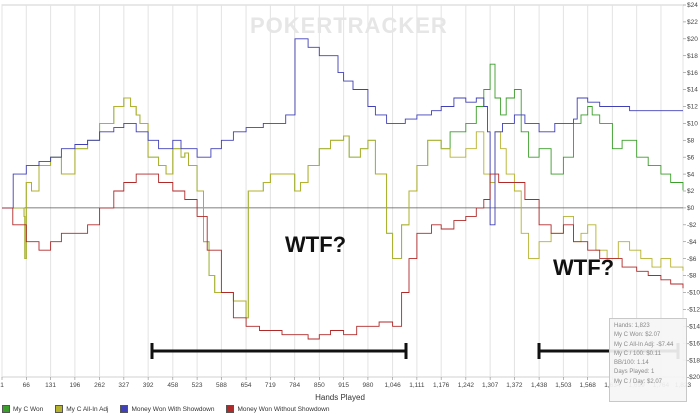 This screenshot has height=416, width=700. Describe the element at coordinates (123, 385) in the screenshot. I see `x-tick-label: 327` at that location.